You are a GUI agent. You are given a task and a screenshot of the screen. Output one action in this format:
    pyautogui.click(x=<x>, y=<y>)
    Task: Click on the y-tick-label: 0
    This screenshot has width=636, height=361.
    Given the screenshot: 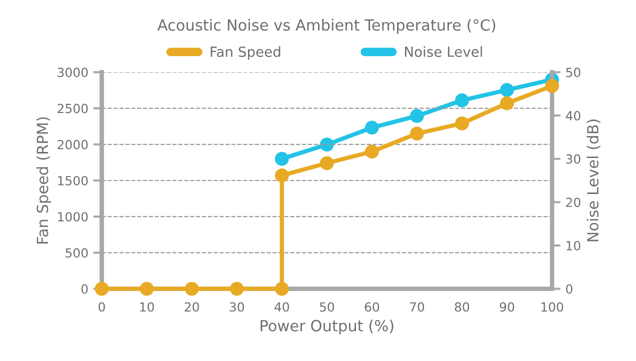 What is the action you would take?
    pyautogui.click(x=84, y=289)
    